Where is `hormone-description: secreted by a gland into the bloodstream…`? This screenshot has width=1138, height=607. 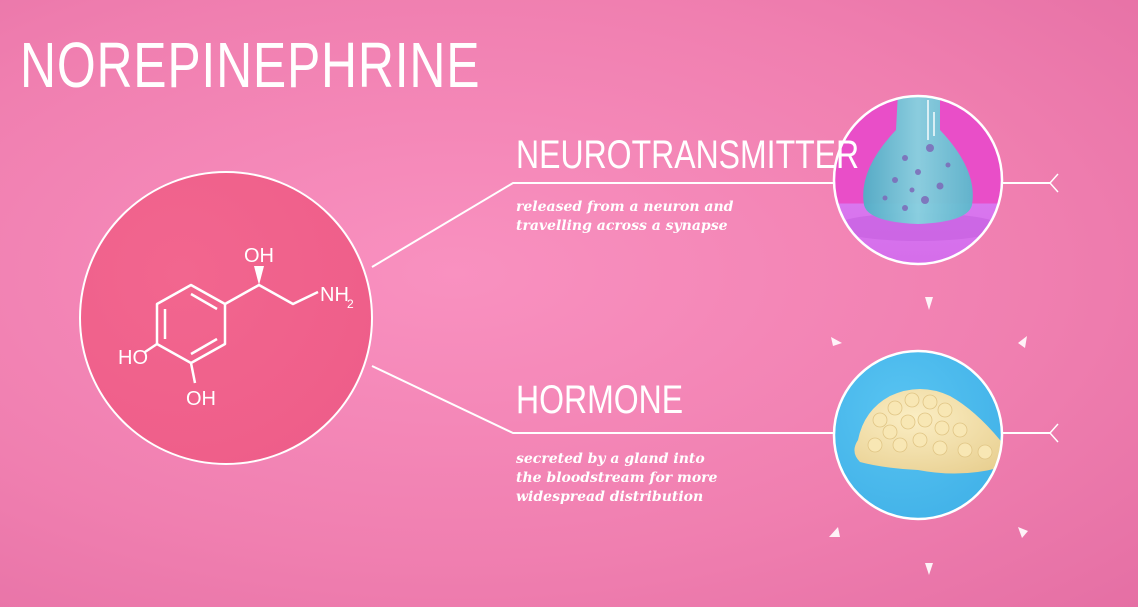 hormone-description: secreted by a gland into the bloodstream… is located at coordinates (617, 478).